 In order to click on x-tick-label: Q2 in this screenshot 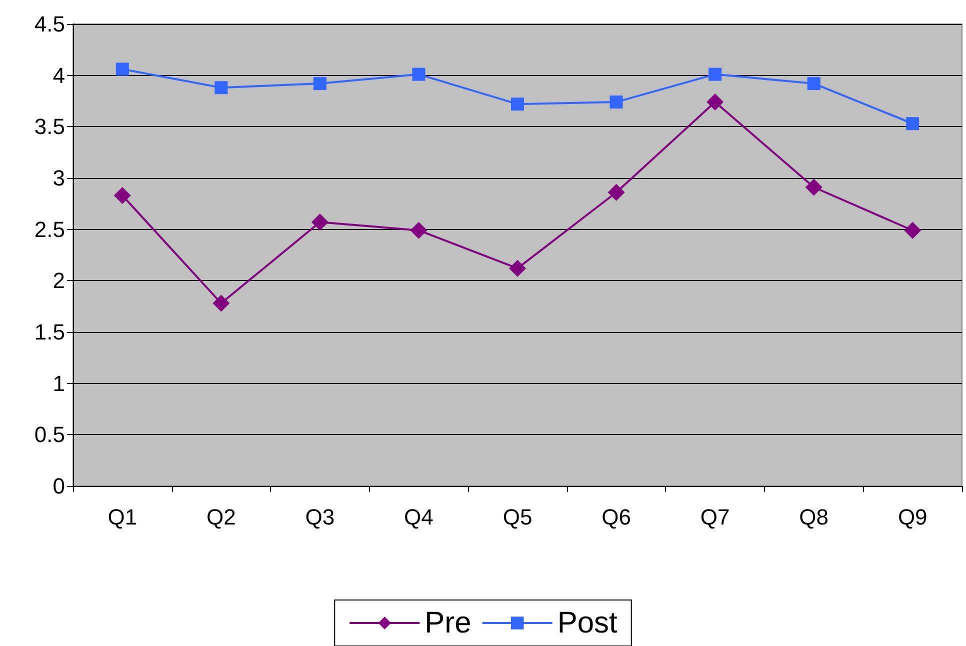, I will do `click(221, 517)`.